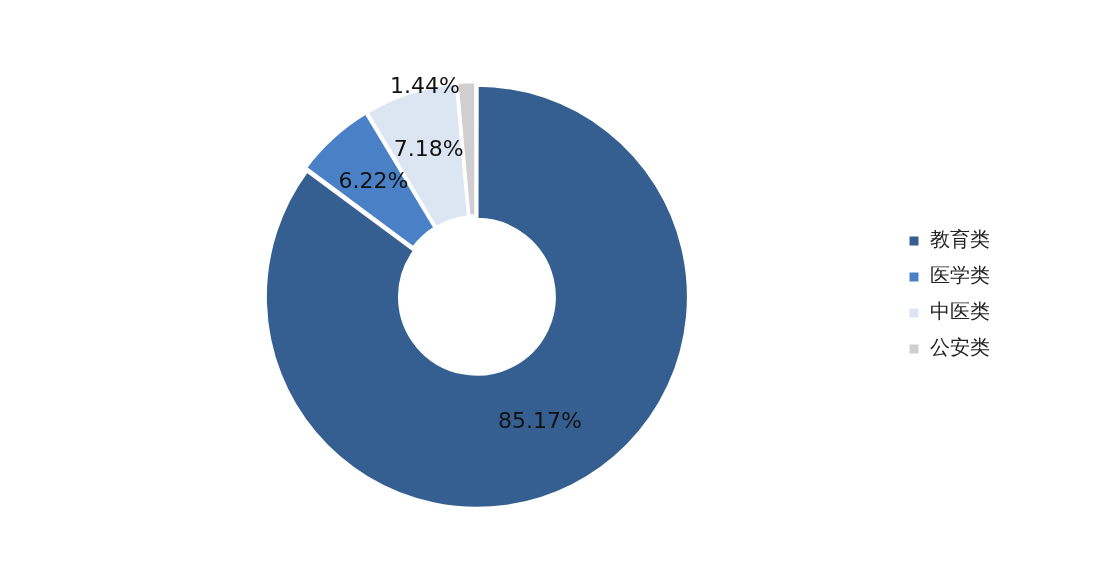 The width and height of the screenshot is (1110, 580). Describe the element at coordinates (424, 86) in the screenshot. I see `data-label: 1.44%` at that location.